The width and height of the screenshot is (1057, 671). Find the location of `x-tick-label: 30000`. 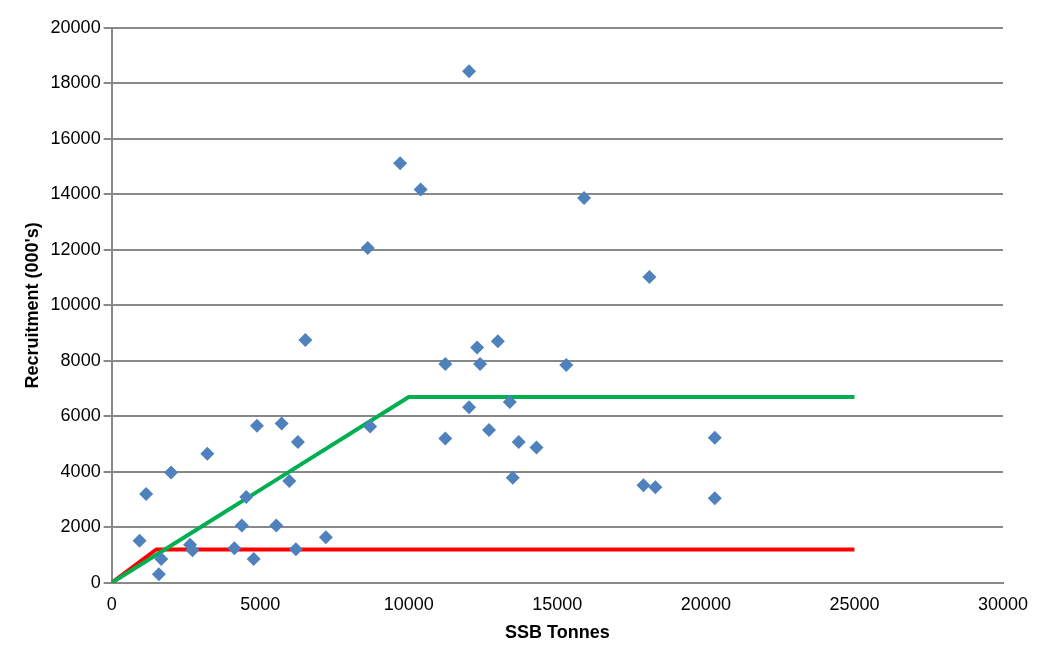

x-tick-label: 30000 is located at coordinates (1003, 603).